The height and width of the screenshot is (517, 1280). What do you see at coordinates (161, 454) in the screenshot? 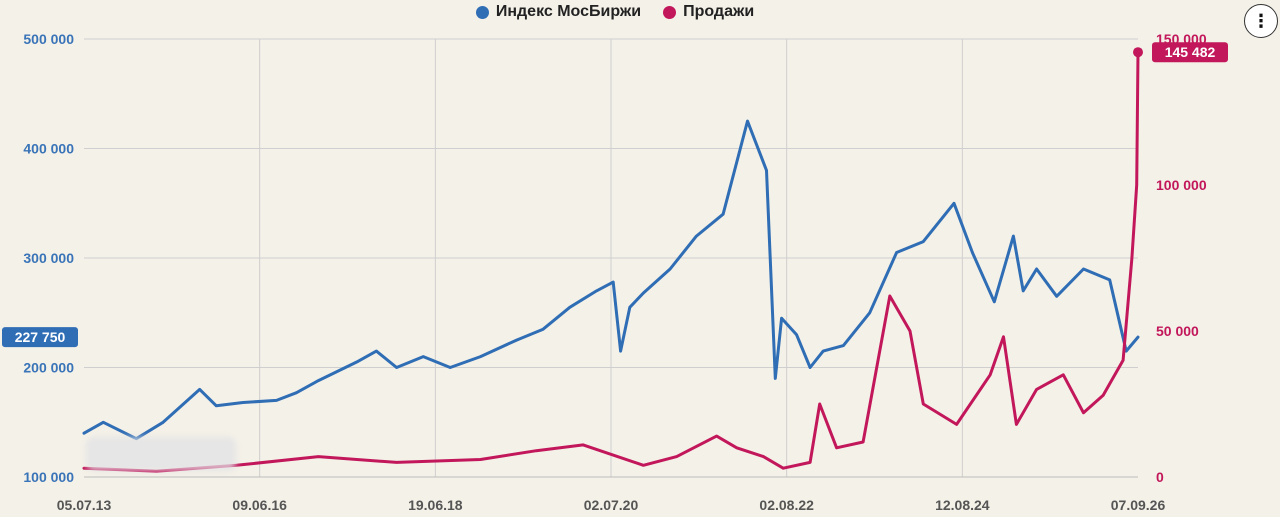
I see `blurred-watermark` at bounding box center [161, 454].